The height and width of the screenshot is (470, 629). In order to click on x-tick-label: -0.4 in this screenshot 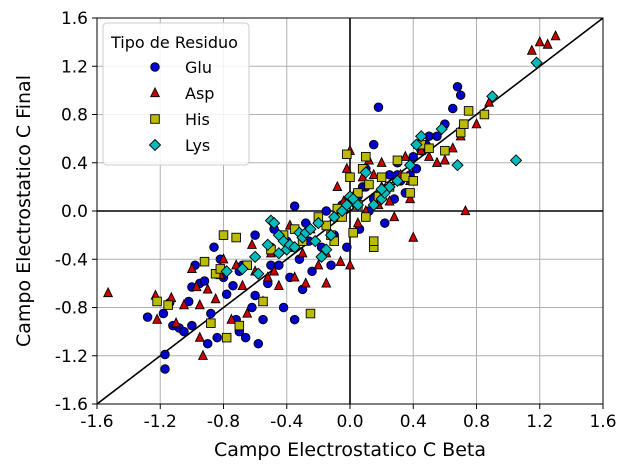, I will do `click(286, 422)`.